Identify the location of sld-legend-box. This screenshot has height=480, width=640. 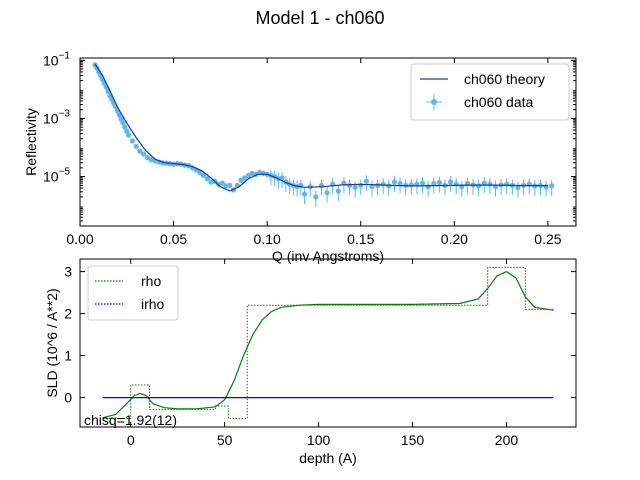
(133, 293).